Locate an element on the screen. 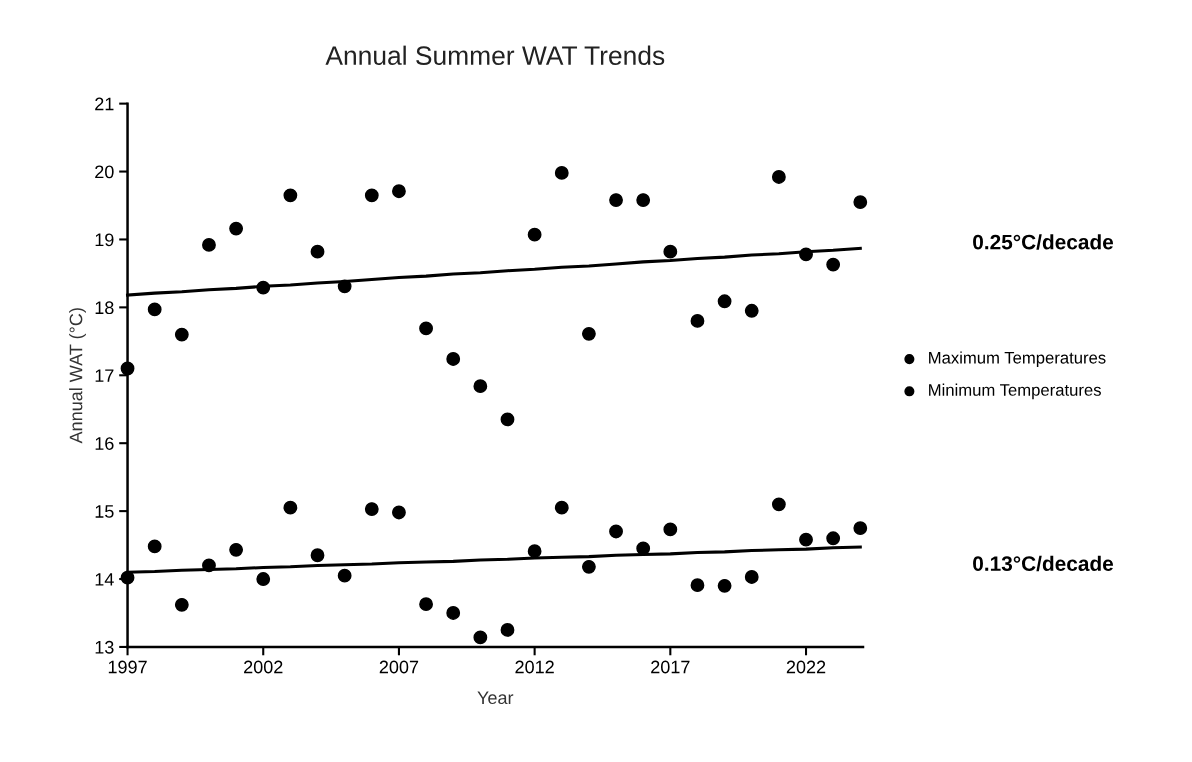  x-tick-label: 2017 is located at coordinates (670, 667).